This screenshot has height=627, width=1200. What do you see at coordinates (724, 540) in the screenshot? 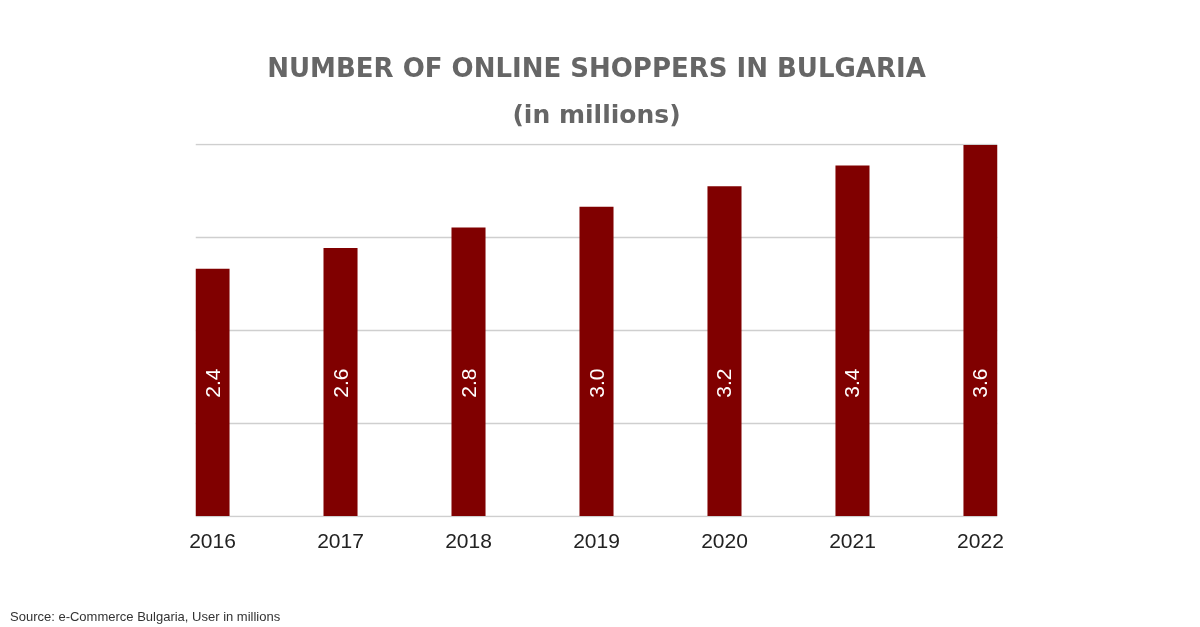
I see `x-tick-label: 2020` at bounding box center [724, 540].